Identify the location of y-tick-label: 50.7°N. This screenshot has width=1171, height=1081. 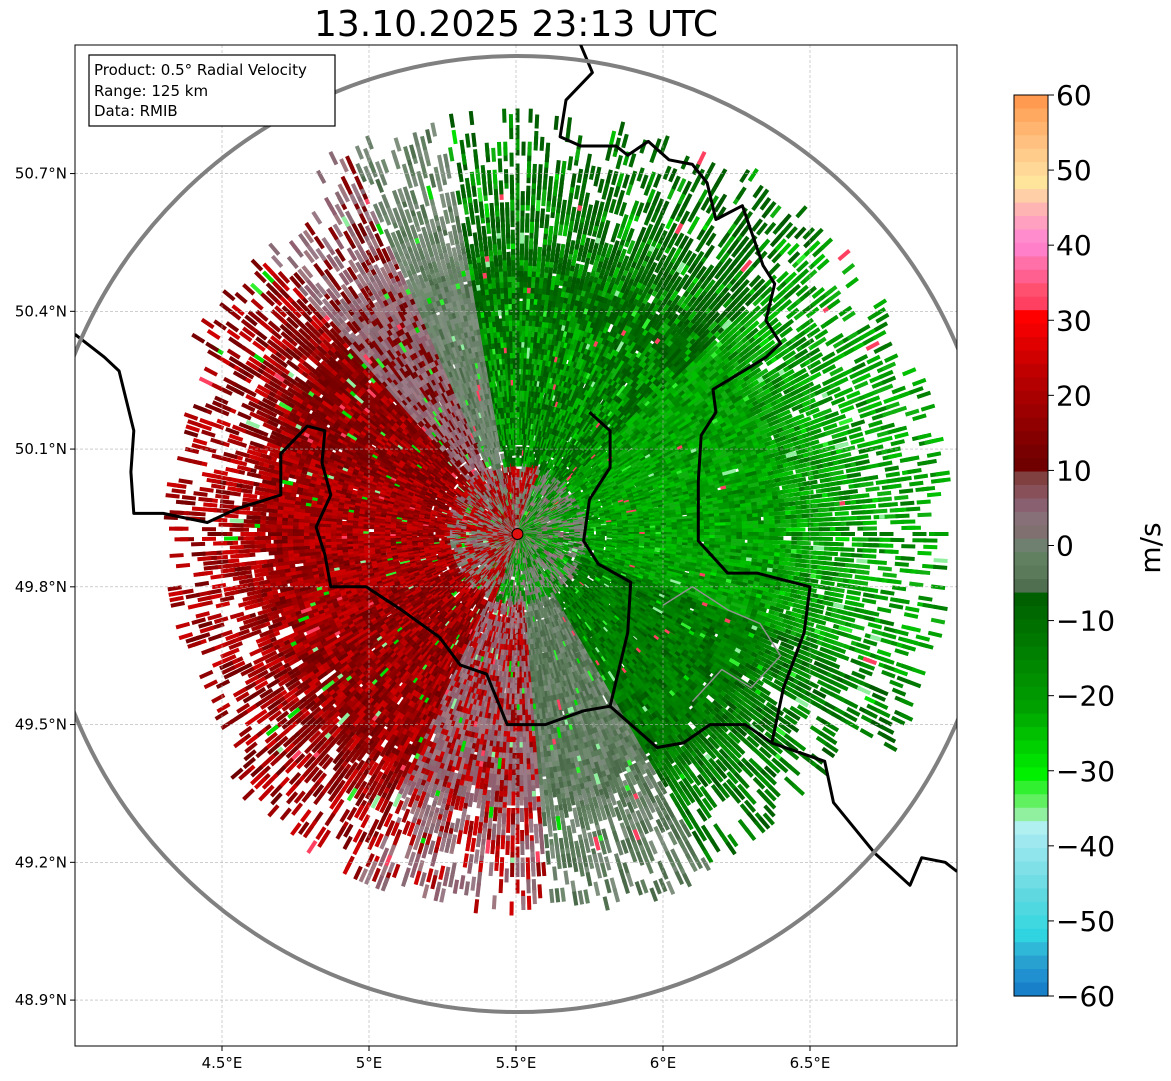
(41, 174).